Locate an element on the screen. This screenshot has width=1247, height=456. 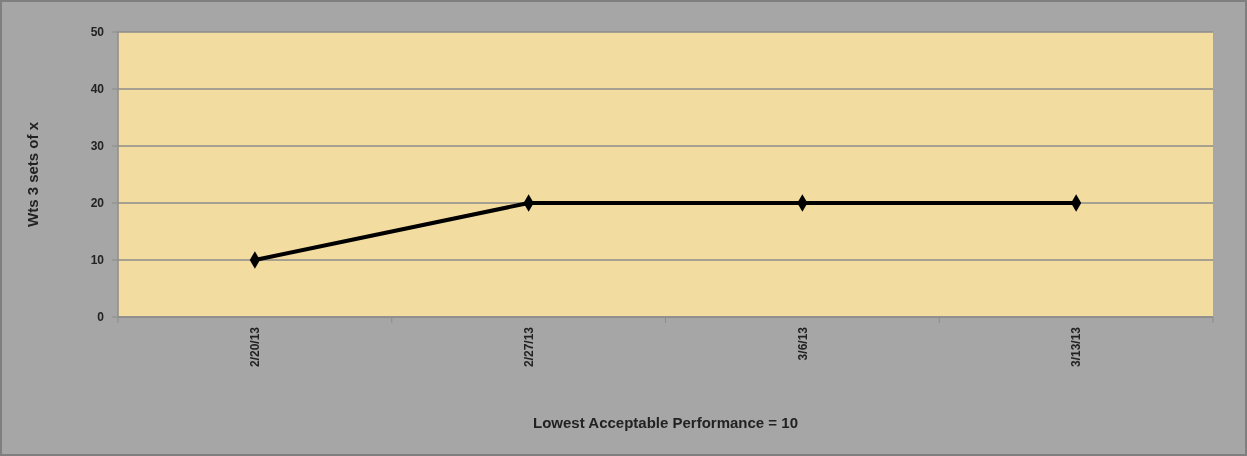
y-tick-label: 0 is located at coordinates (101, 317).